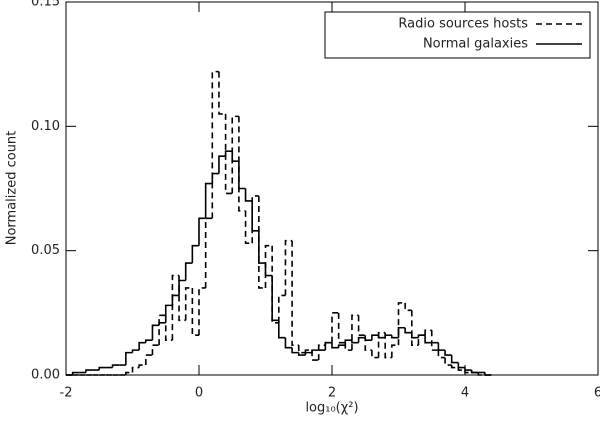 The height and width of the screenshot is (424, 600). What do you see at coordinates (199, 393) in the screenshot?
I see `x-tick-label: 0` at bounding box center [199, 393].